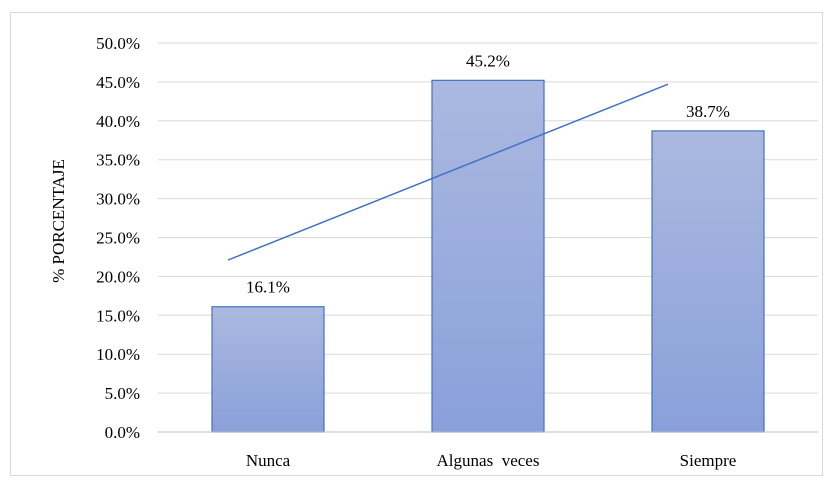  Describe the element at coordinates (488, 60) in the screenshot. I see `data-label: 45.2%` at that location.